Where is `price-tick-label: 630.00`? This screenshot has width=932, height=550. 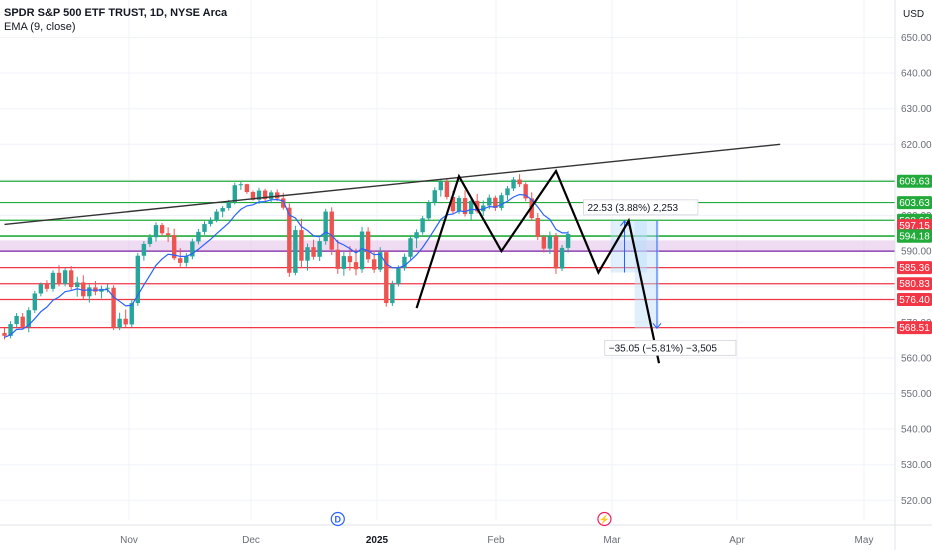
price-tick-label: 630.00 is located at coordinates (916, 109).